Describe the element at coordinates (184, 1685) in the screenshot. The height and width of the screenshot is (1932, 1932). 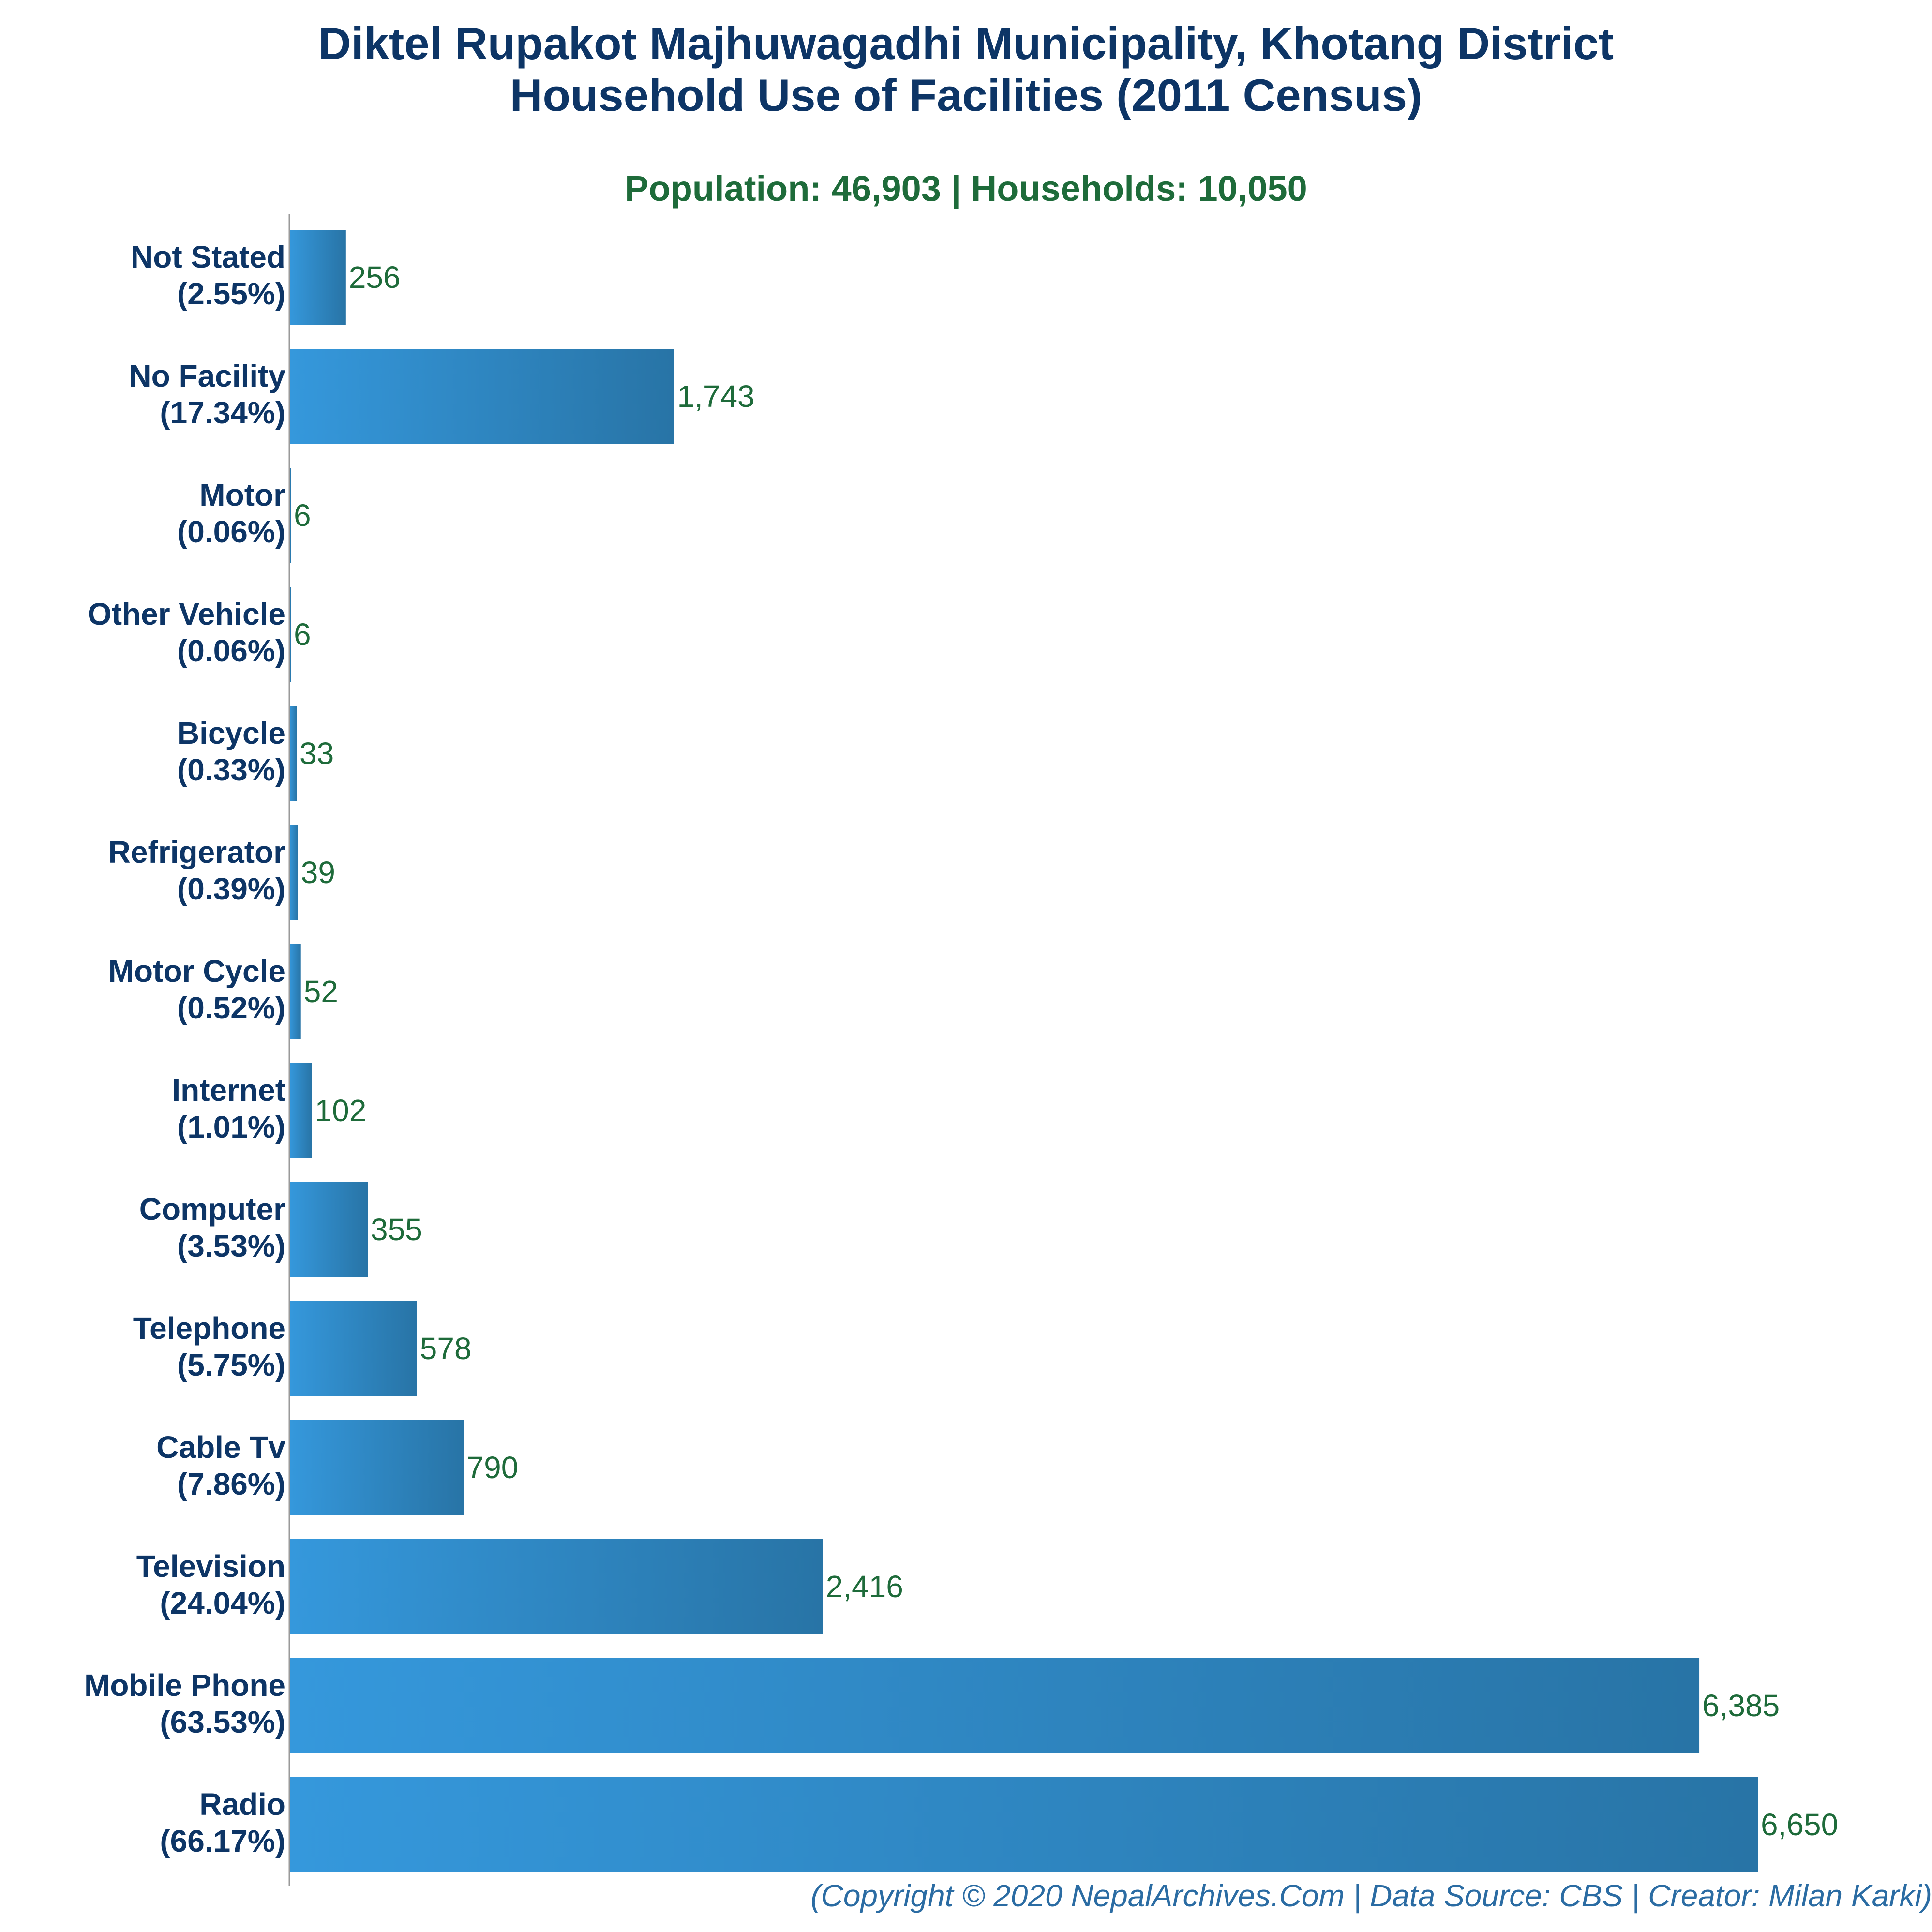
I see `category-label: Mobile Phone` at that location.